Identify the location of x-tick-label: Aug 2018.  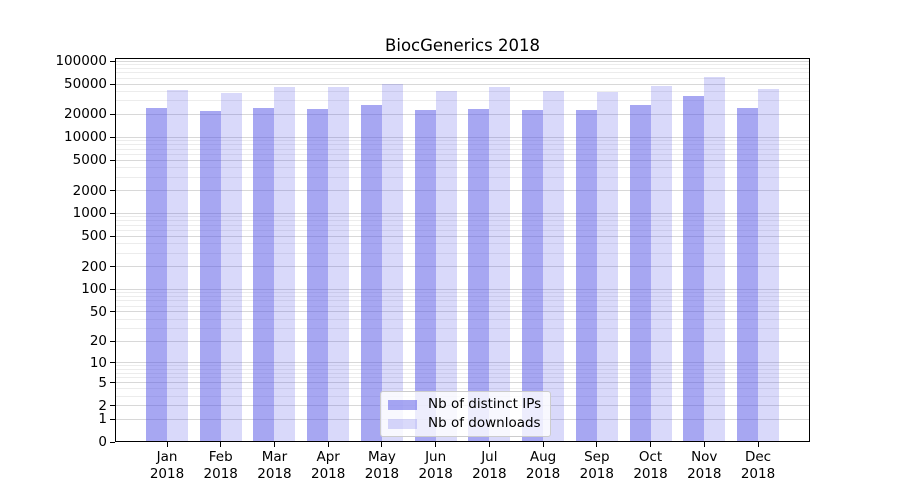
(543, 465).